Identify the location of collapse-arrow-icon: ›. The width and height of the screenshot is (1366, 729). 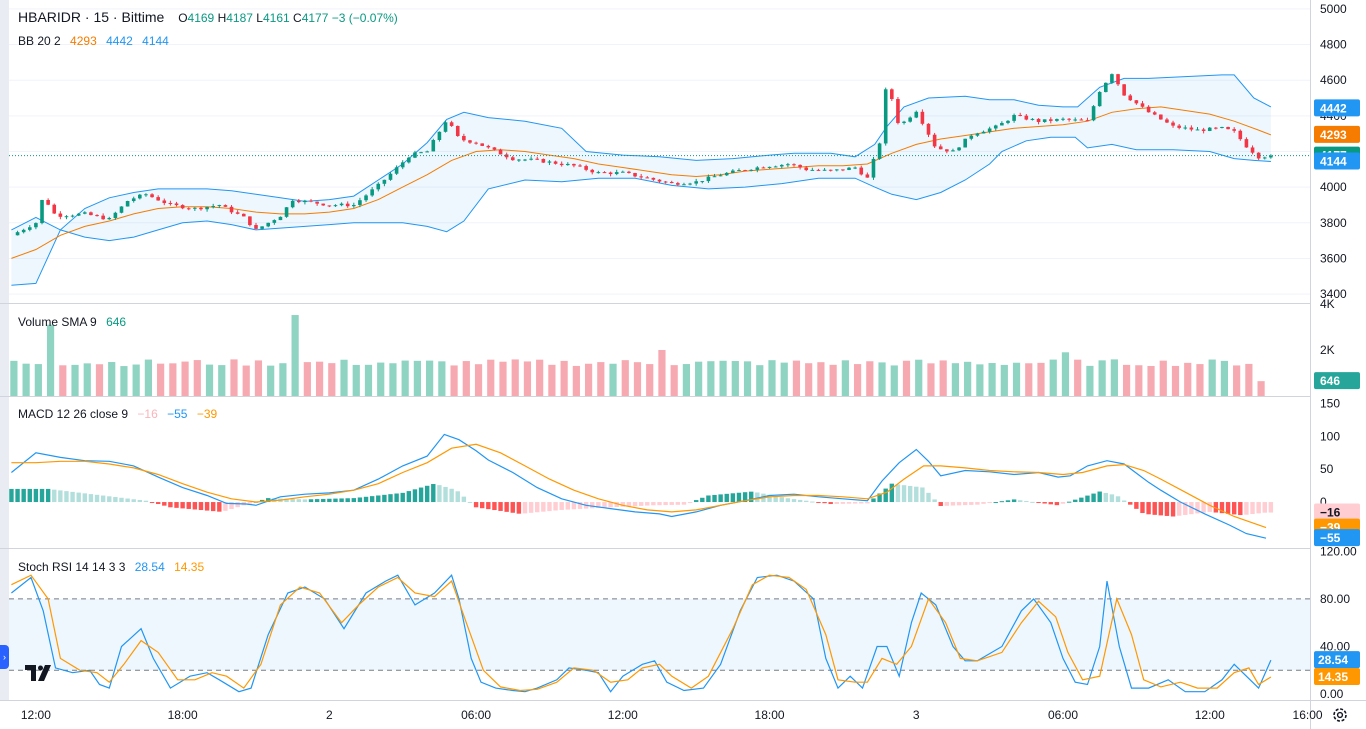
(4, 657).